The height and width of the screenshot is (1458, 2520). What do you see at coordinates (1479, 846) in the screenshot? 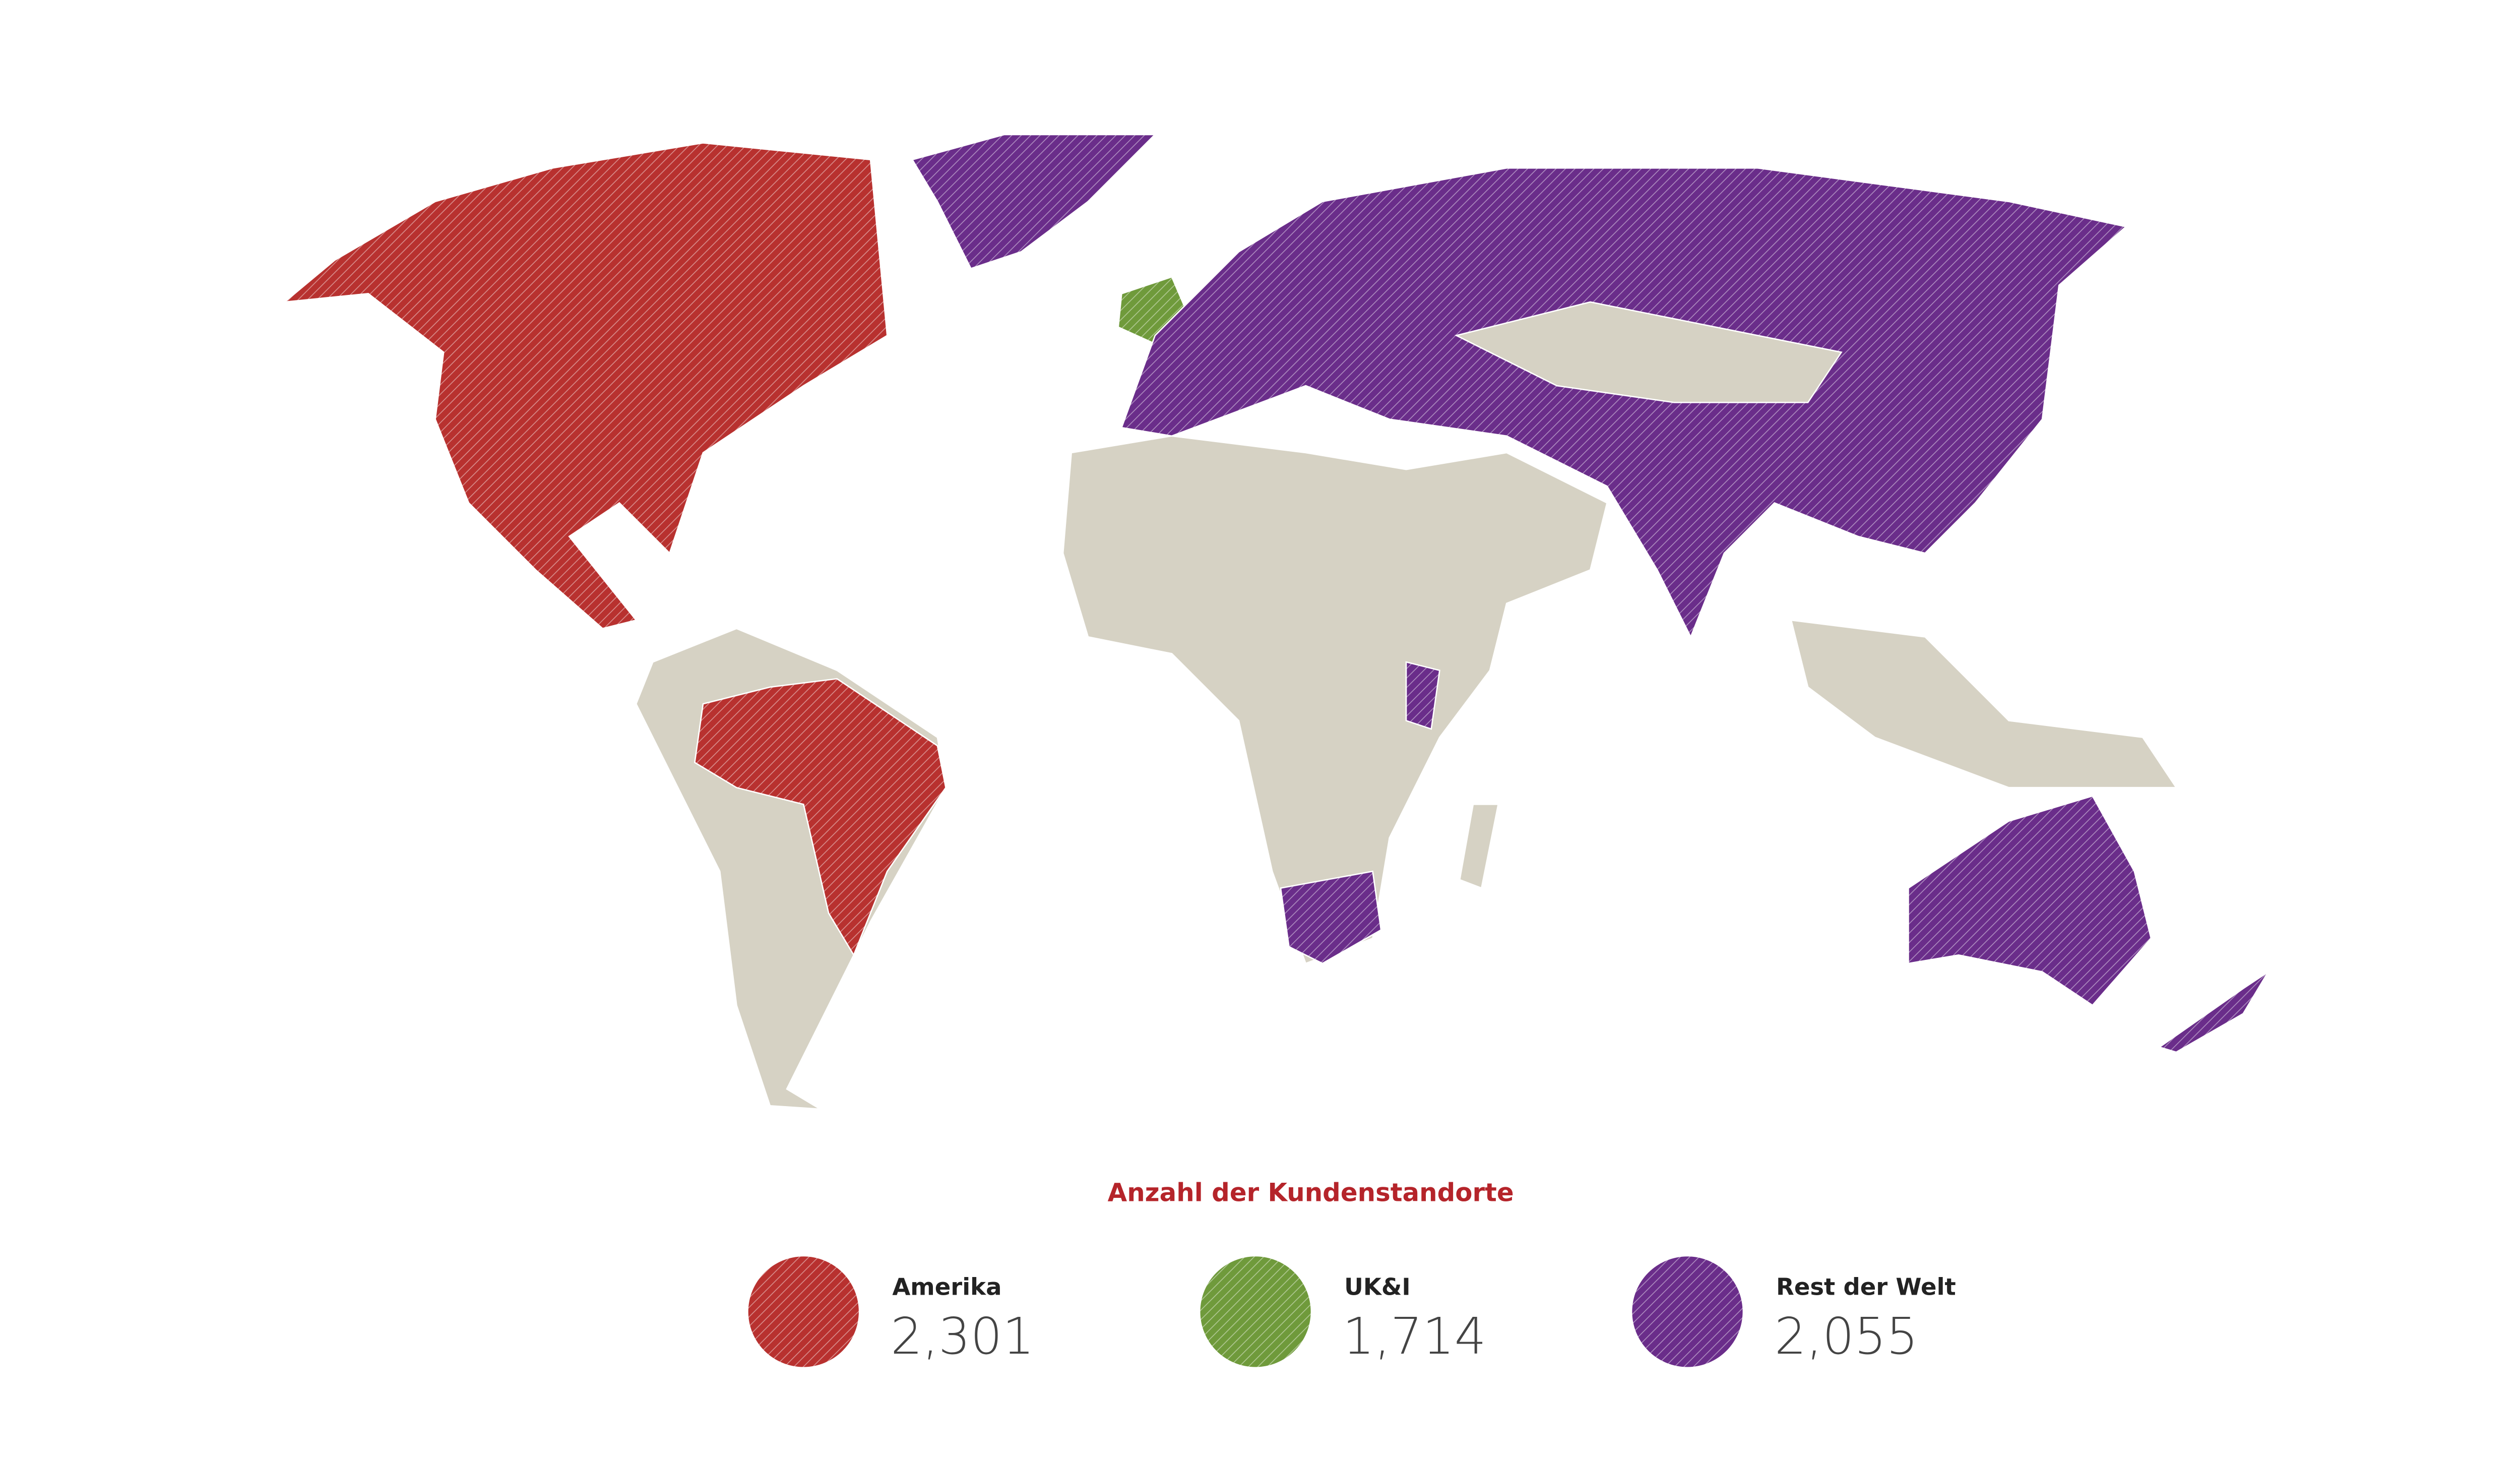
I see `madagascar` at bounding box center [1479, 846].